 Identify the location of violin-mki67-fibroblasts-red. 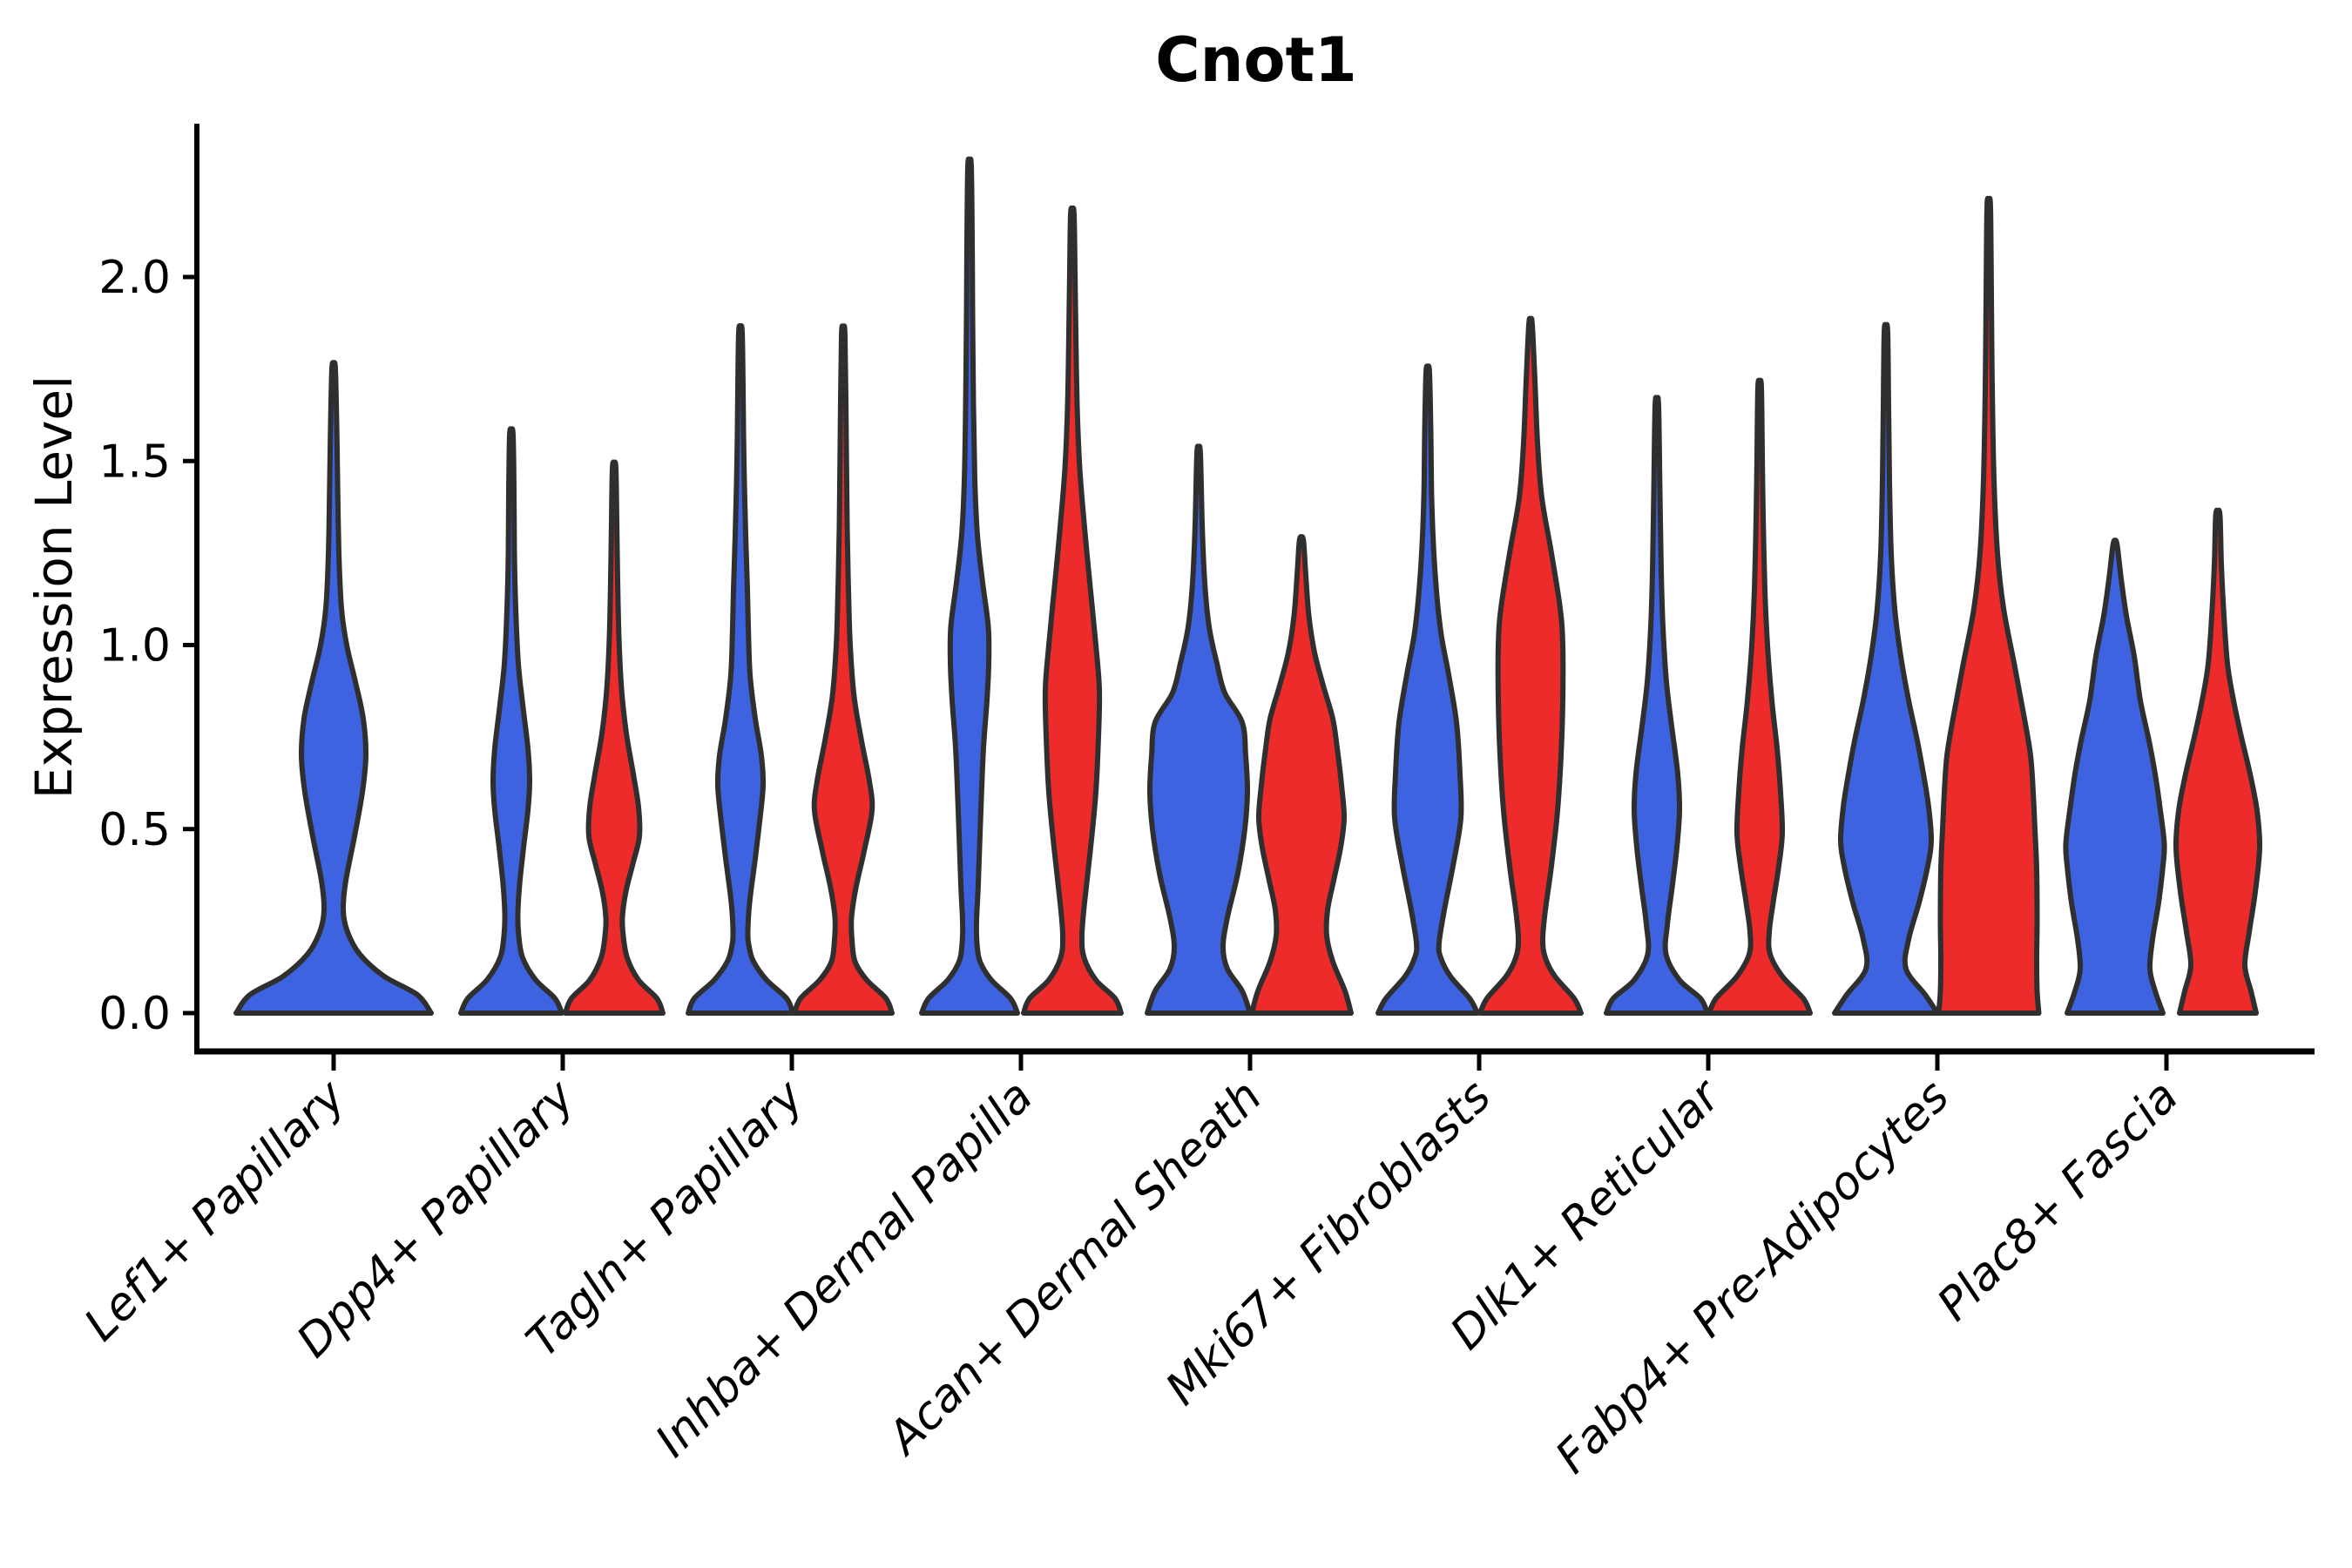
(1530, 665).